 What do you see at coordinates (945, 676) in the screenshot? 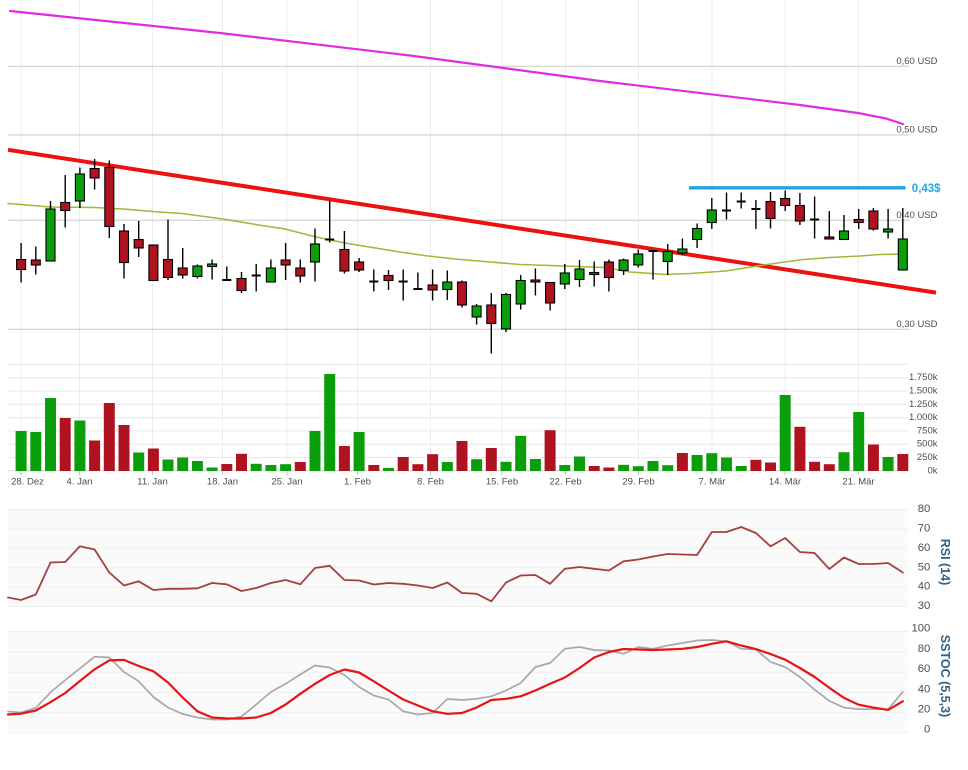
I see `svg-text: SSTOC (5,5,3)` at bounding box center [945, 676].